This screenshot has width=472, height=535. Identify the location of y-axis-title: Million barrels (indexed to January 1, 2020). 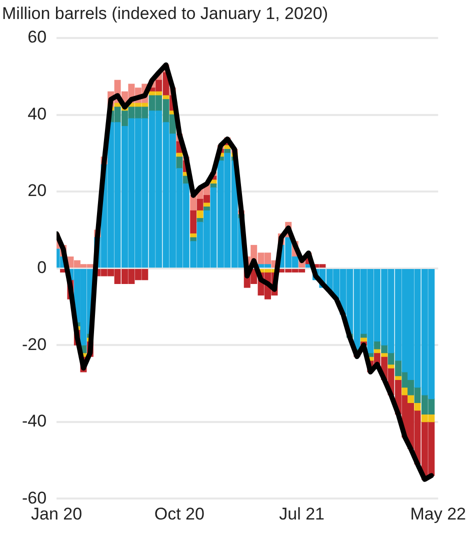
(165, 14).